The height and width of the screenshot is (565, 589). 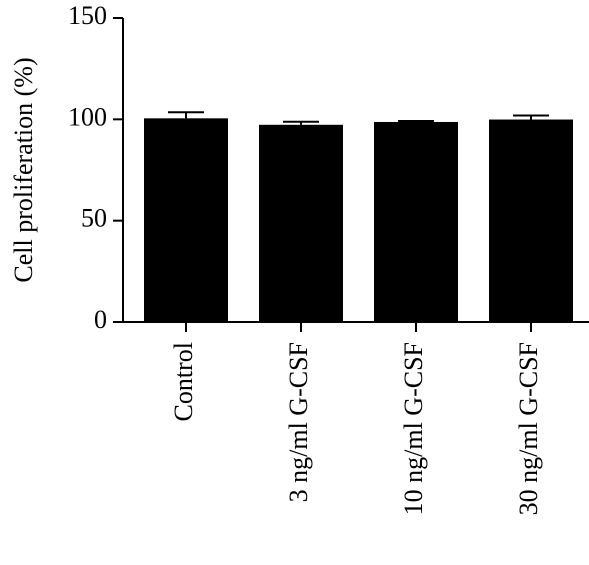 I want to click on x-tick-label: 30 ng/ml G-CSF, so click(x=528, y=428).